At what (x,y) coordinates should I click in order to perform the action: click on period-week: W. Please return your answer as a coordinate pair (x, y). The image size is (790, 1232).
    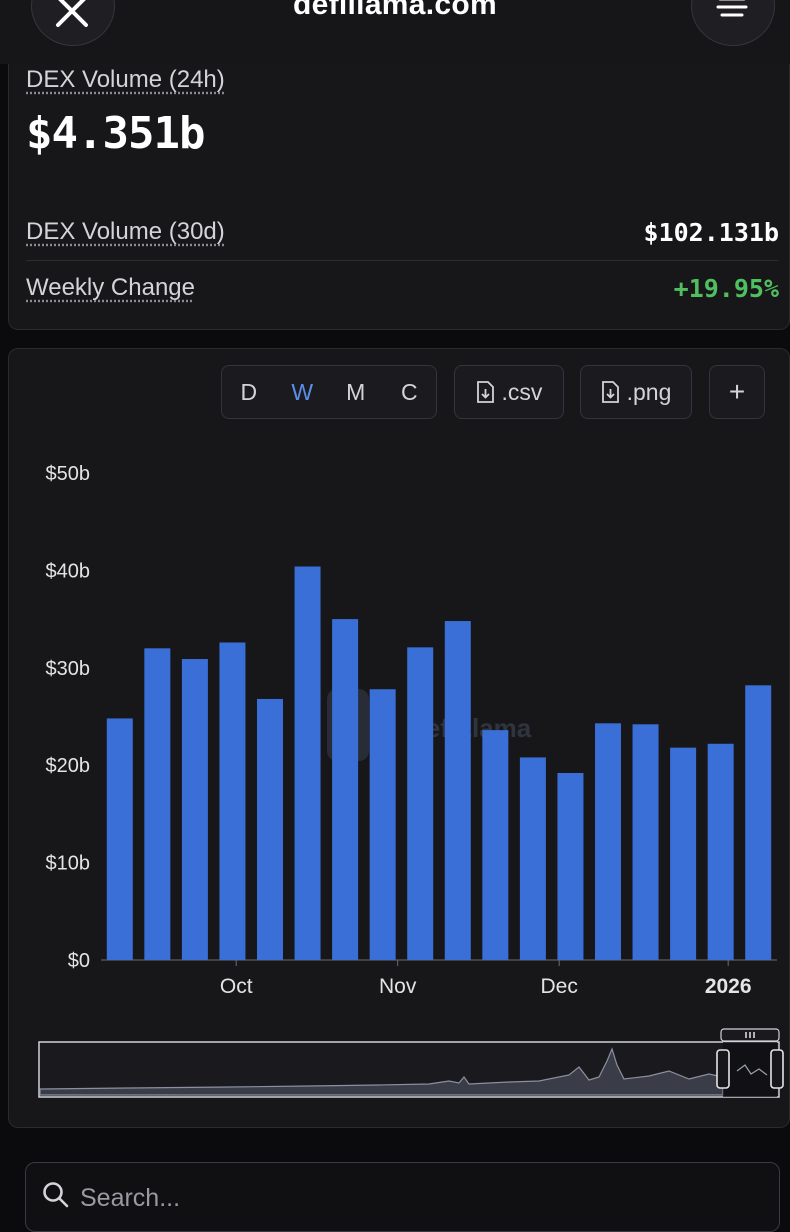
    Looking at the image, I should click on (302, 391).